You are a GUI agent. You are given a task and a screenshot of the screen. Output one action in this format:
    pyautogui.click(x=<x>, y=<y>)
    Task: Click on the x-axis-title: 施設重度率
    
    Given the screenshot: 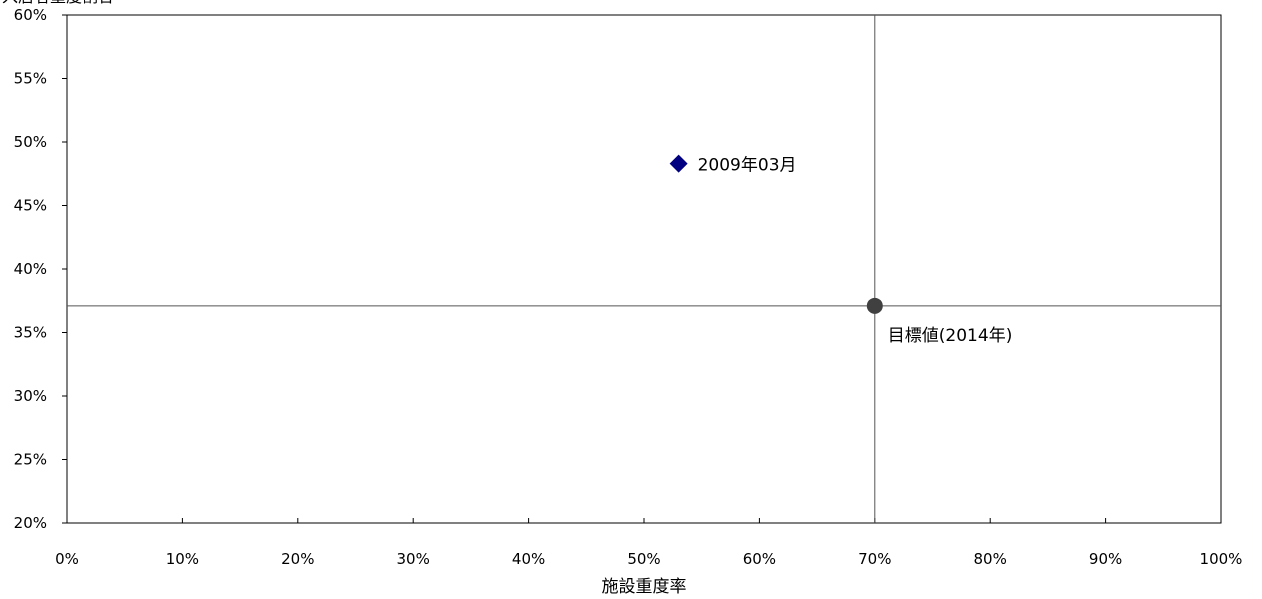 What is the action you would take?
    pyautogui.click(x=644, y=587)
    